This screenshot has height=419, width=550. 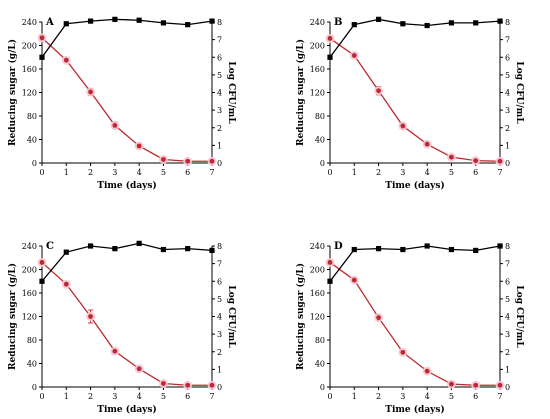 I want to click on y-tick-label: 160, so click(x=317, y=69).